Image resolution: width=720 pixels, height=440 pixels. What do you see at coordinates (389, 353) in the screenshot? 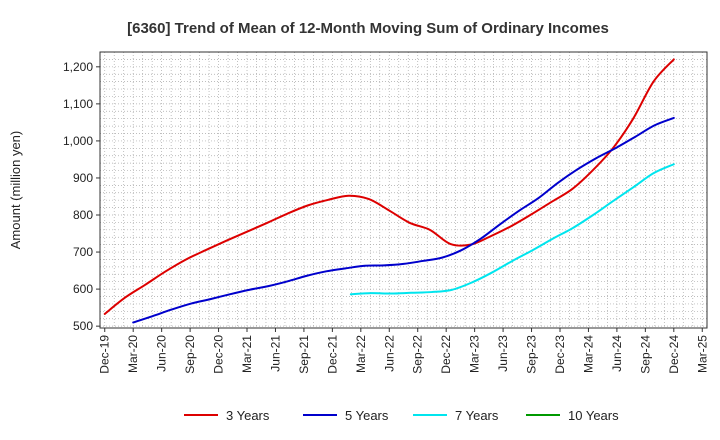
I see `x-tick-label: Jun-22` at bounding box center [389, 353].